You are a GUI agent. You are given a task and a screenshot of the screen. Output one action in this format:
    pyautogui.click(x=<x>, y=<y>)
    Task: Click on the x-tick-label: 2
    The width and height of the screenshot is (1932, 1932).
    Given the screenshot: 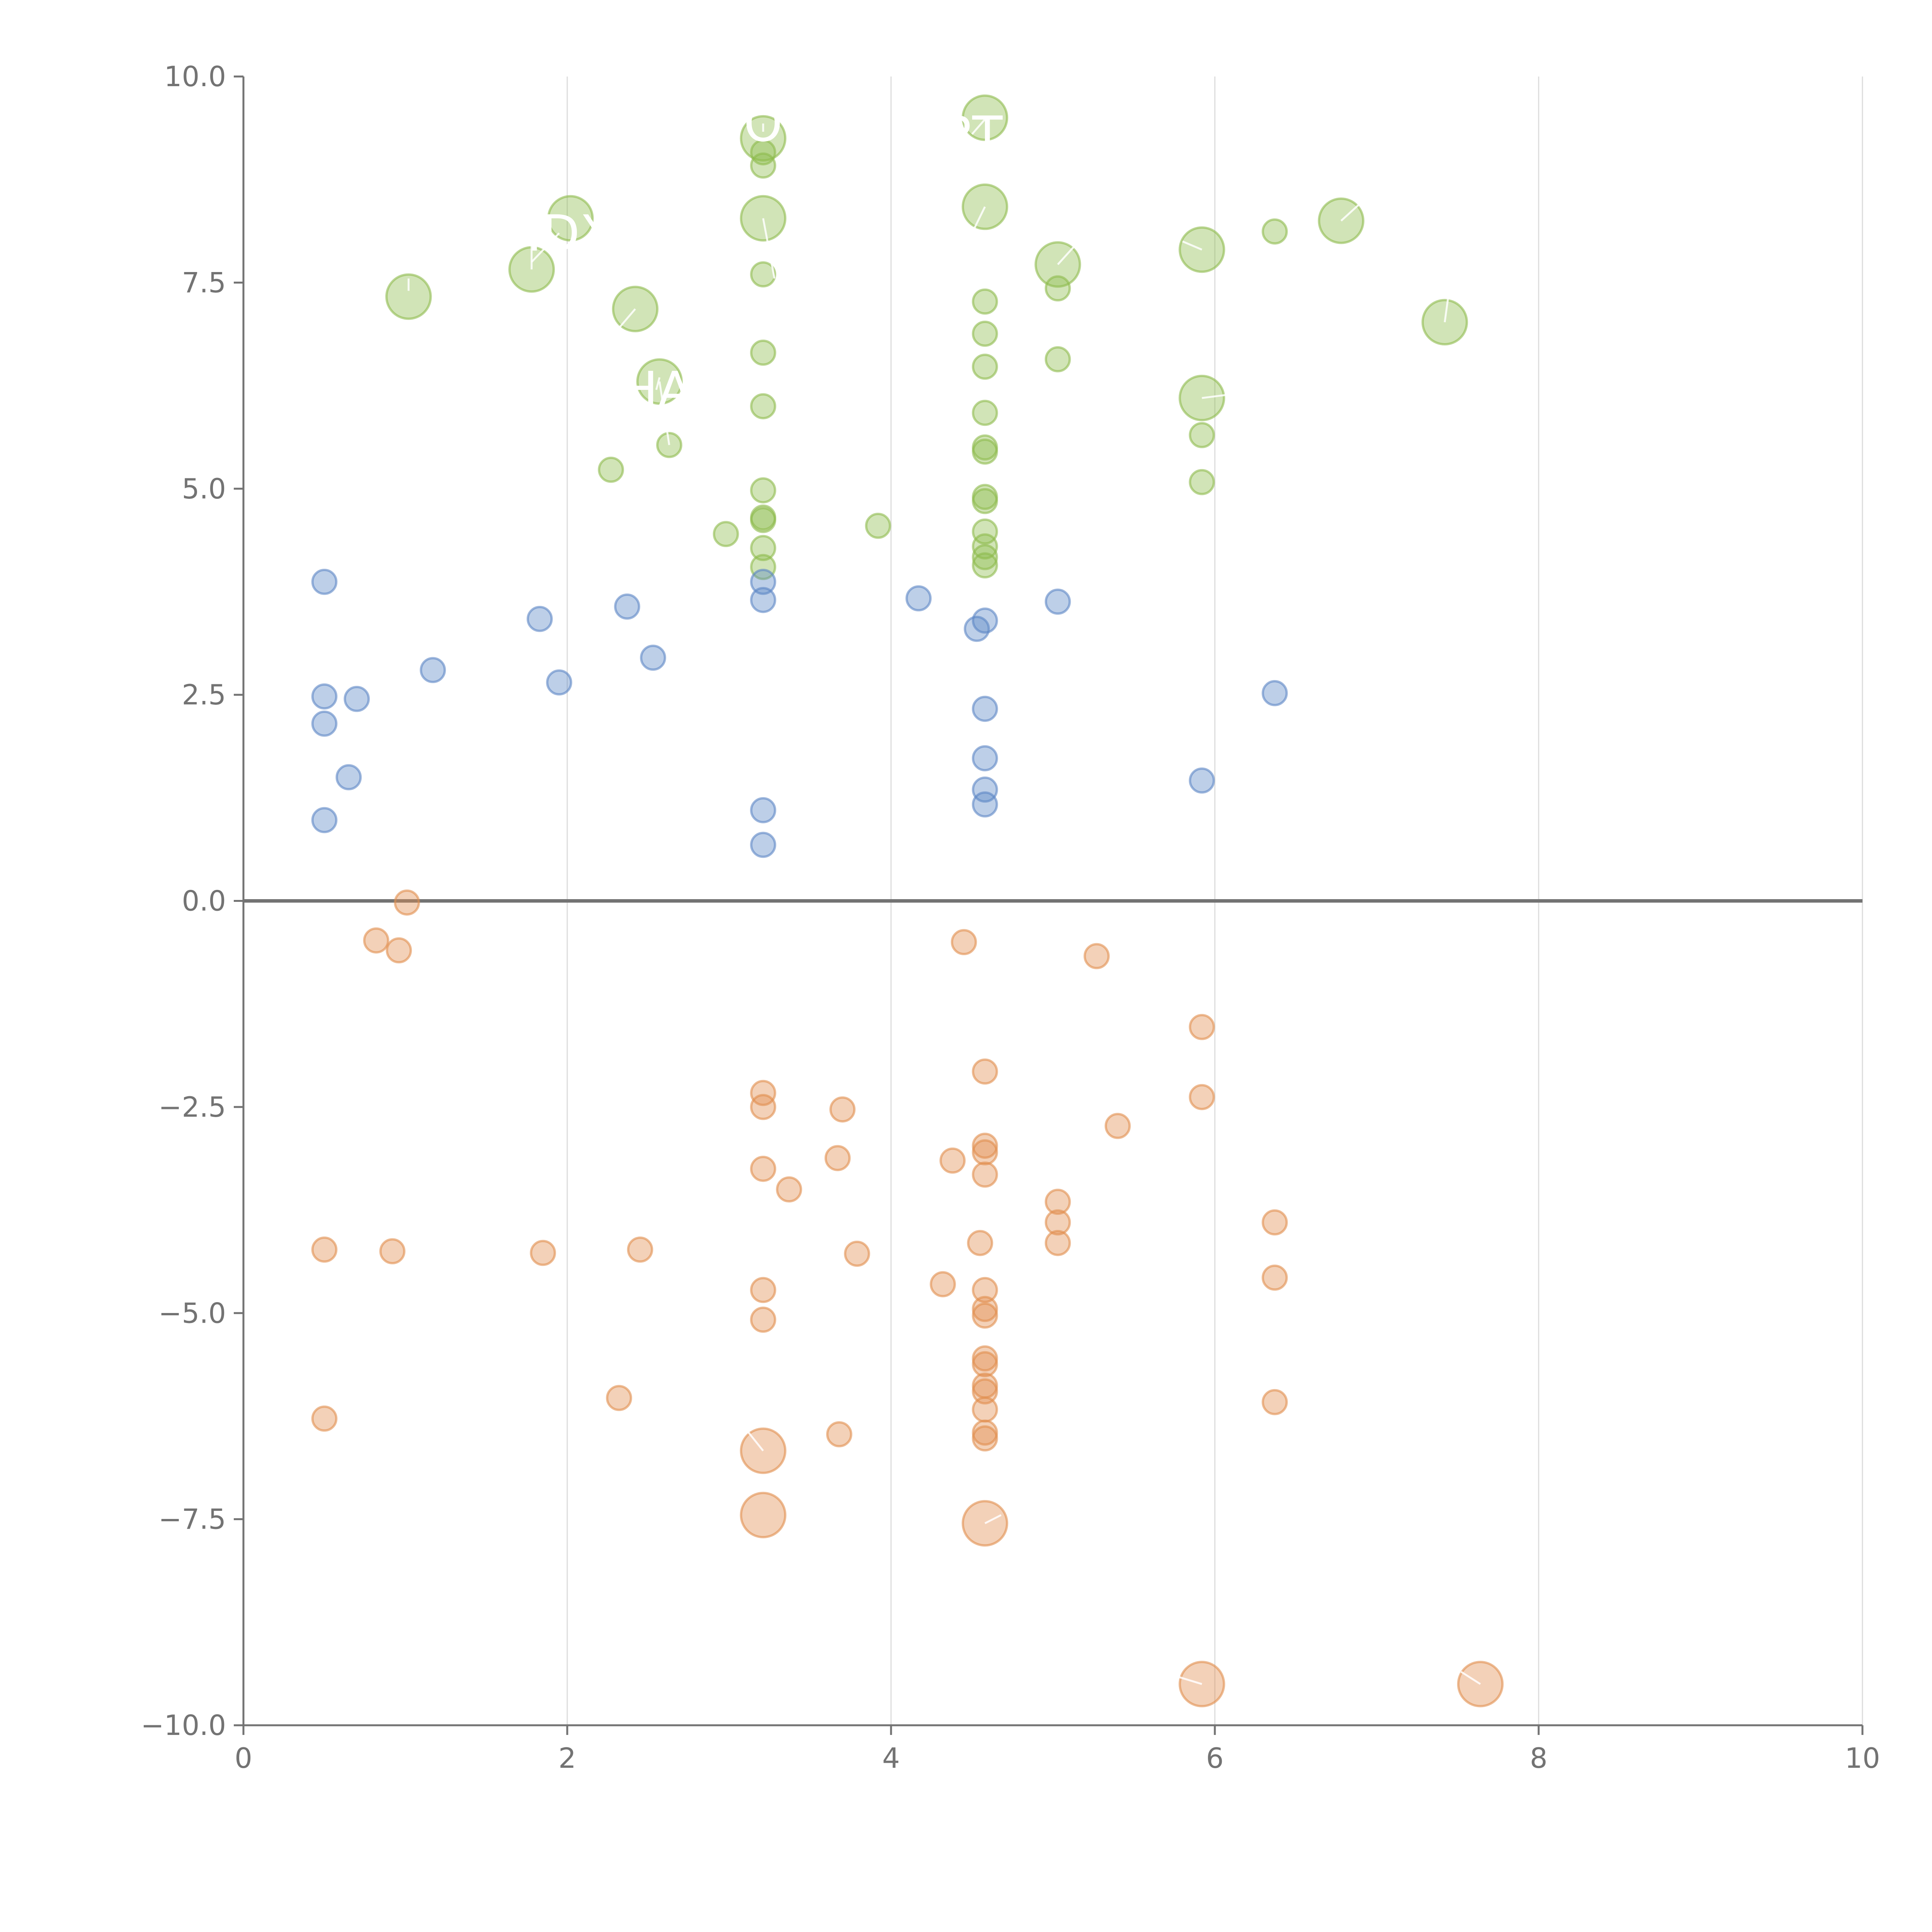 What is the action you would take?
    pyautogui.click(x=567, y=1758)
    